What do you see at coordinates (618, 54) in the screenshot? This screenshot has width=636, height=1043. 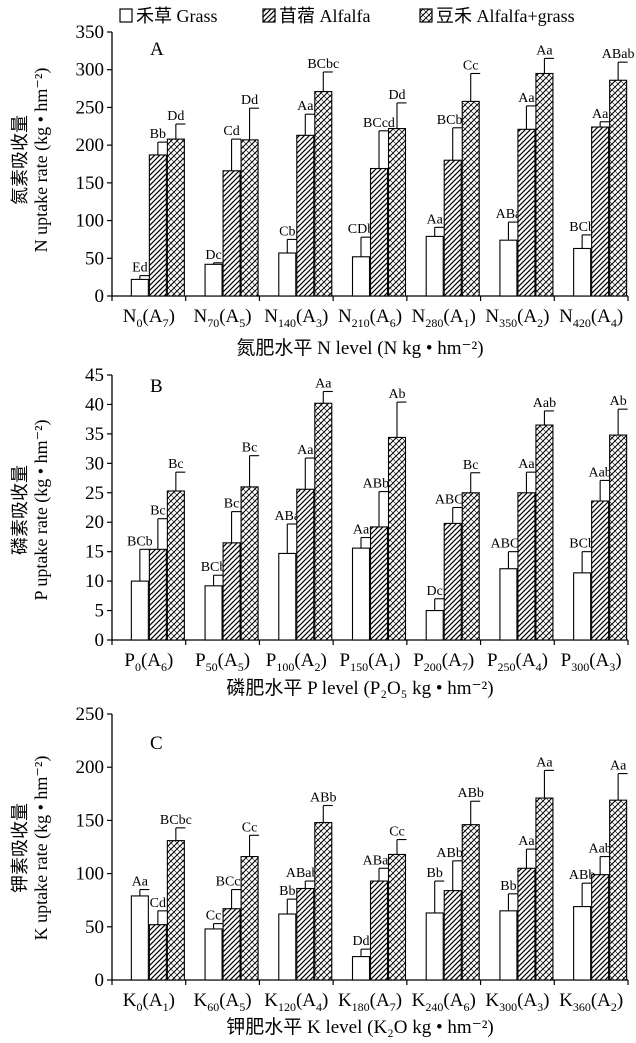 I see `data-label: ABab` at bounding box center [618, 54].